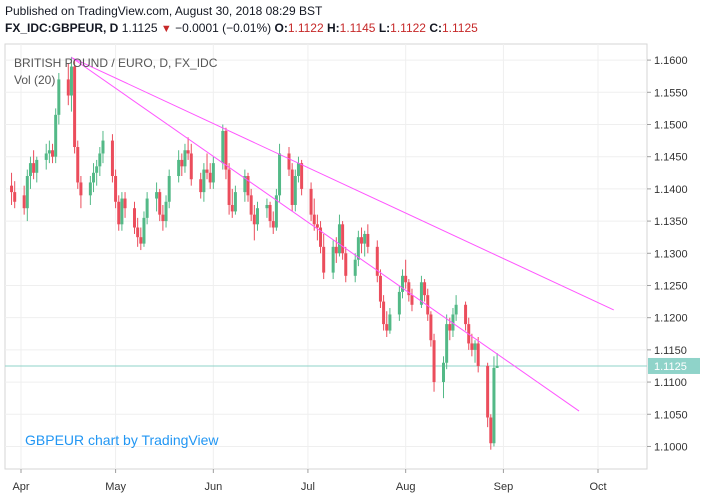 This screenshot has height=503, width=705. Describe the element at coordinates (384, 28) in the screenshot. I see `low-label: L:` at that location.